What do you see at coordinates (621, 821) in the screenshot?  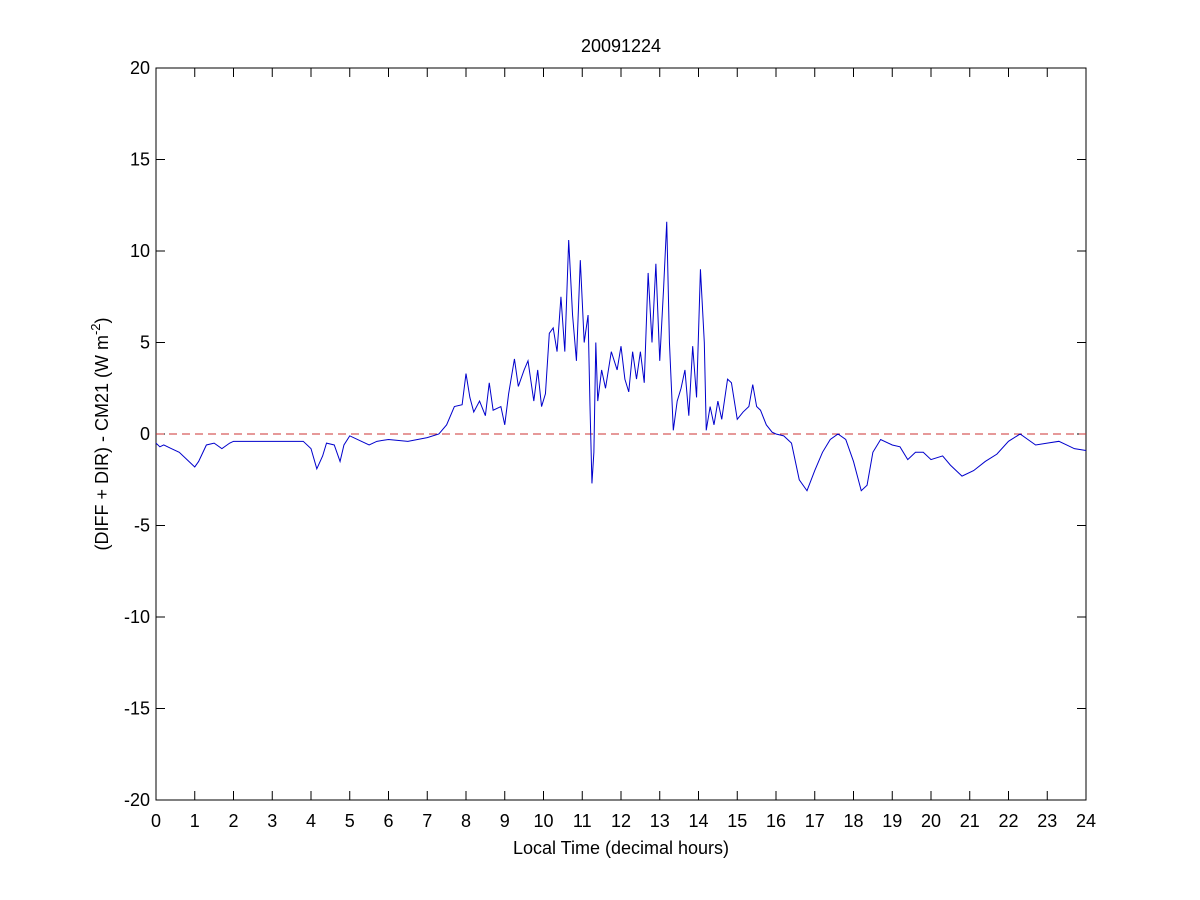 I see `x-tick-label: 12` at bounding box center [621, 821].